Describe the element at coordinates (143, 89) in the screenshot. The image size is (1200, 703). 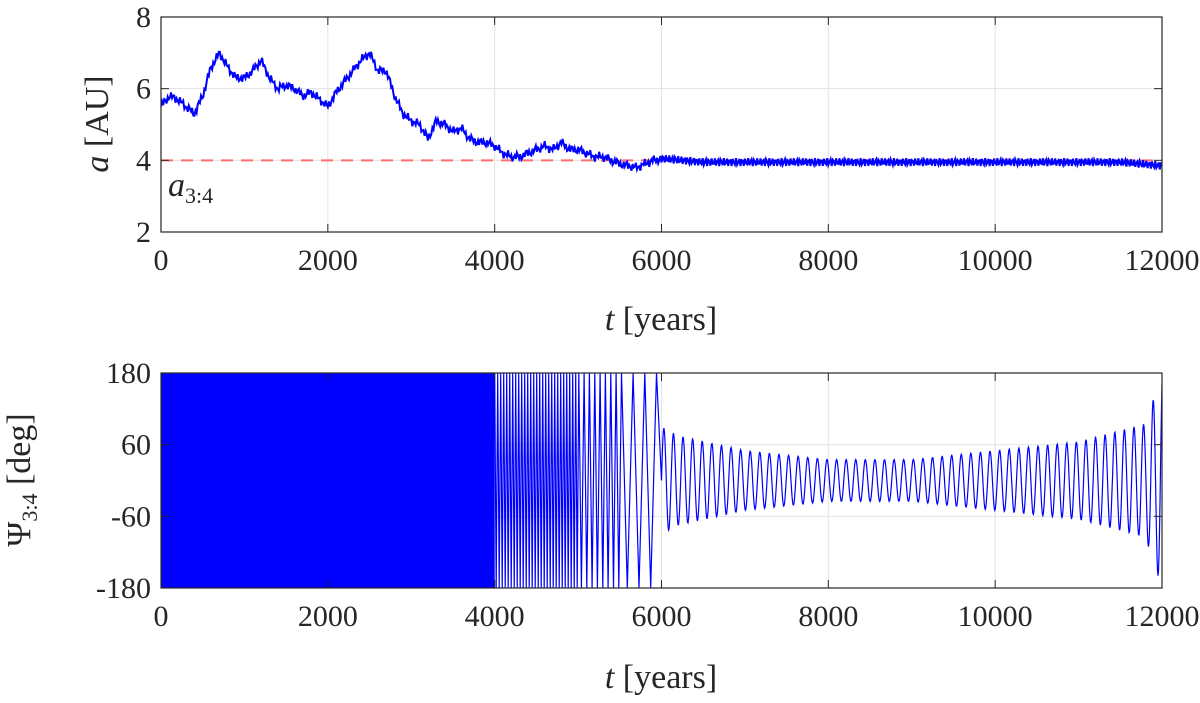
I see `top-y-tick-label: 6` at that location.